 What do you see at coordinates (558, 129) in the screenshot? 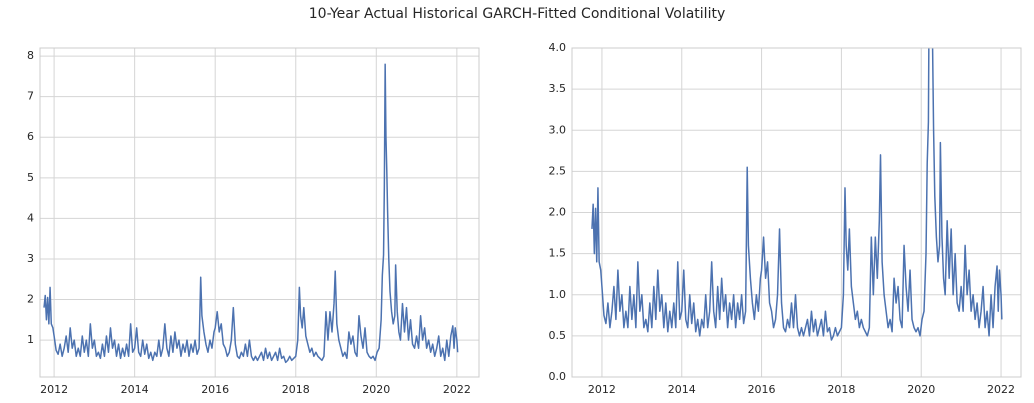
I see `y-tick-label: 3.0` at bounding box center [558, 129].